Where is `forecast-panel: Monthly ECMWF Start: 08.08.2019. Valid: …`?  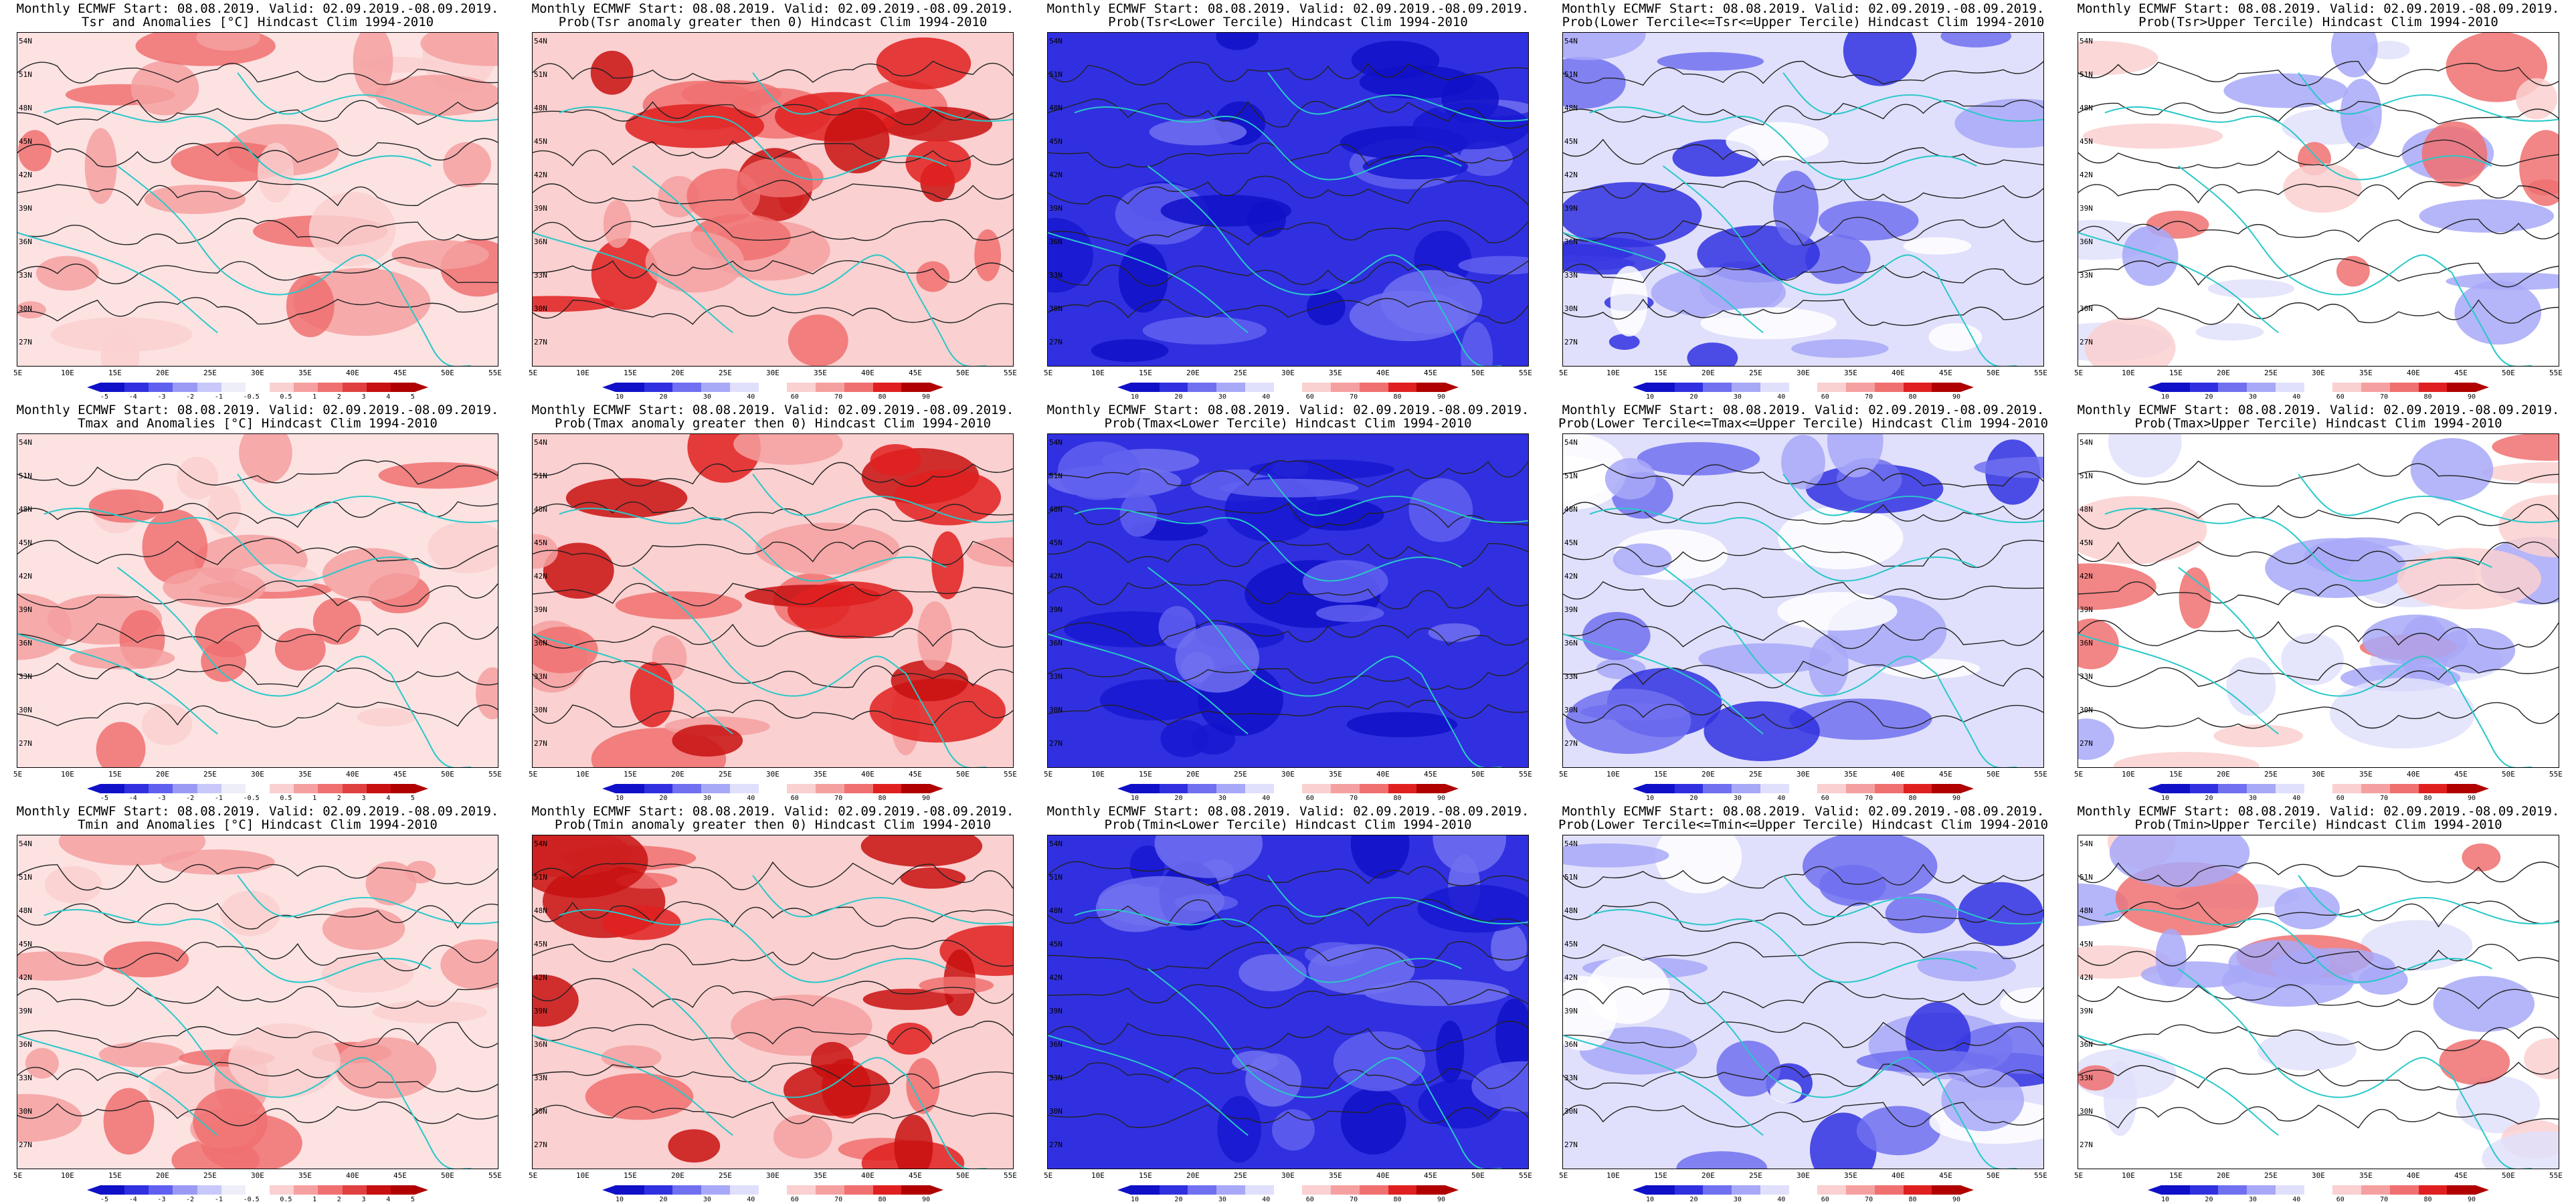
forecast-panel: Monthly ECMWF Start: 08.08.2019. Valid: … is located at coordinates (257, 200).